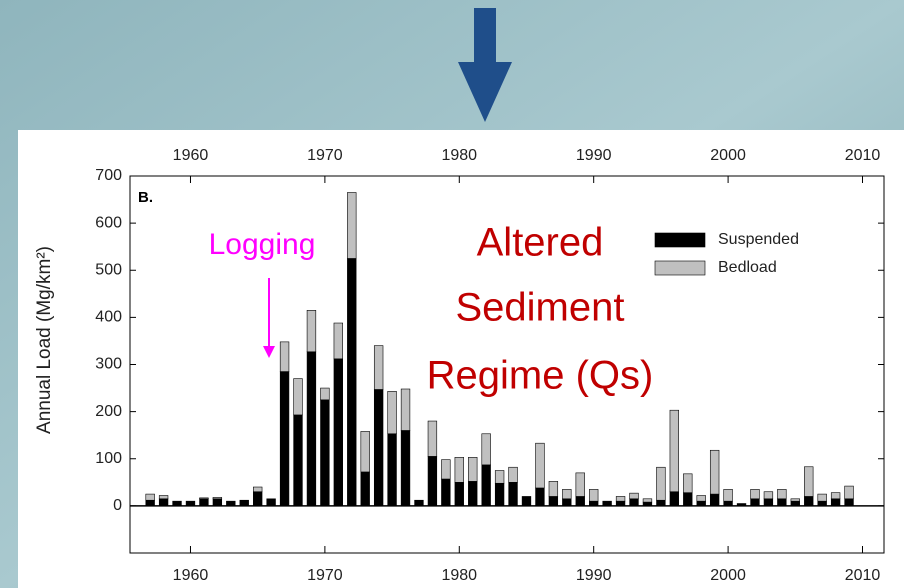 The width and height of the screenshot is (904, 588). Describe the element at coordinates (863, 155) in the screenshot. I see `x-tick-label-top: 2010` at that location.